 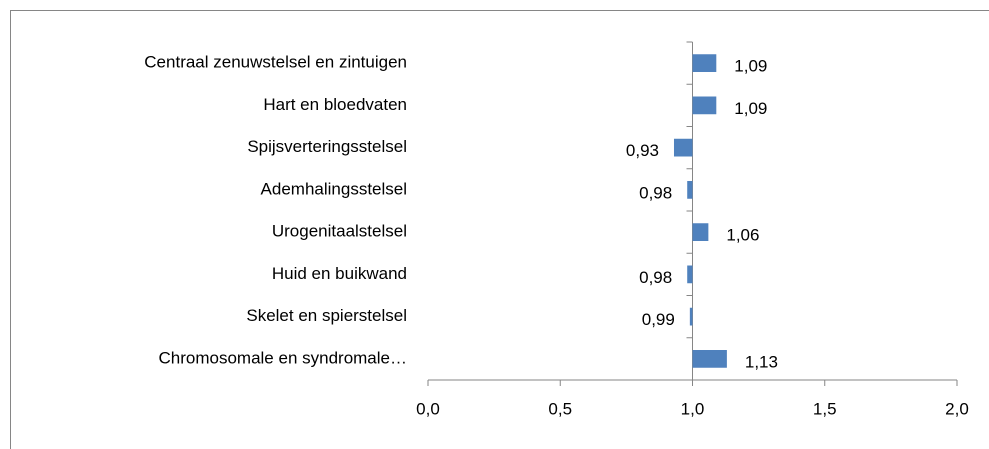 What do you see at coordinates (742, 235) in the screenshot?
I see `value-label: 1,06` at bounding box center [742, 235].